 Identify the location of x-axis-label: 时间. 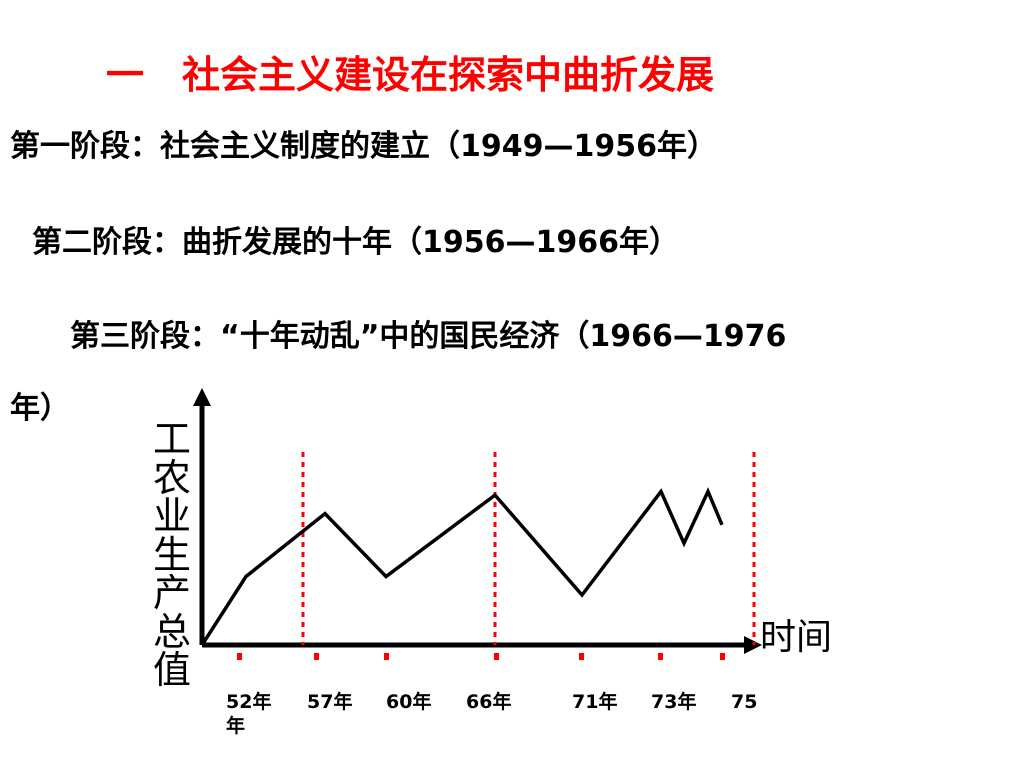
(796, 637).